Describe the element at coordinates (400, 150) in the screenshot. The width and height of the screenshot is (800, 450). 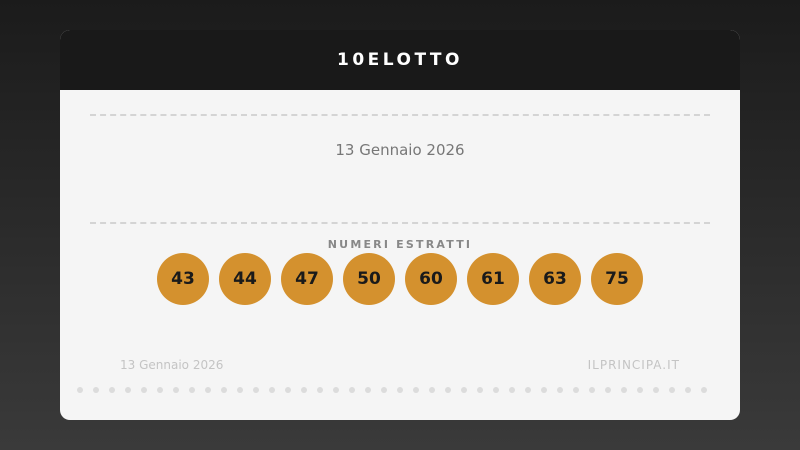
I see `draw-date: 13 Gennaio 2026` at that location.